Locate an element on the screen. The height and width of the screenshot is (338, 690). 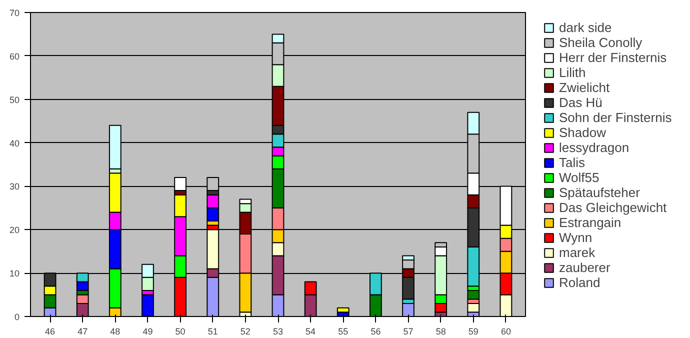
x-tick-label: 46 is located at coordinates (50, 331).